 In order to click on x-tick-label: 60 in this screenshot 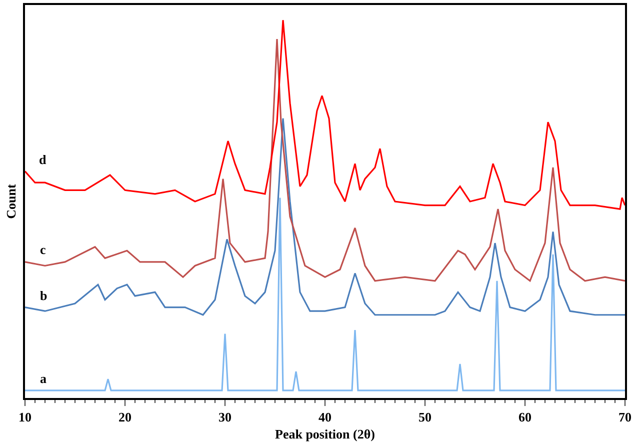, I will do `click(525, 416)`.